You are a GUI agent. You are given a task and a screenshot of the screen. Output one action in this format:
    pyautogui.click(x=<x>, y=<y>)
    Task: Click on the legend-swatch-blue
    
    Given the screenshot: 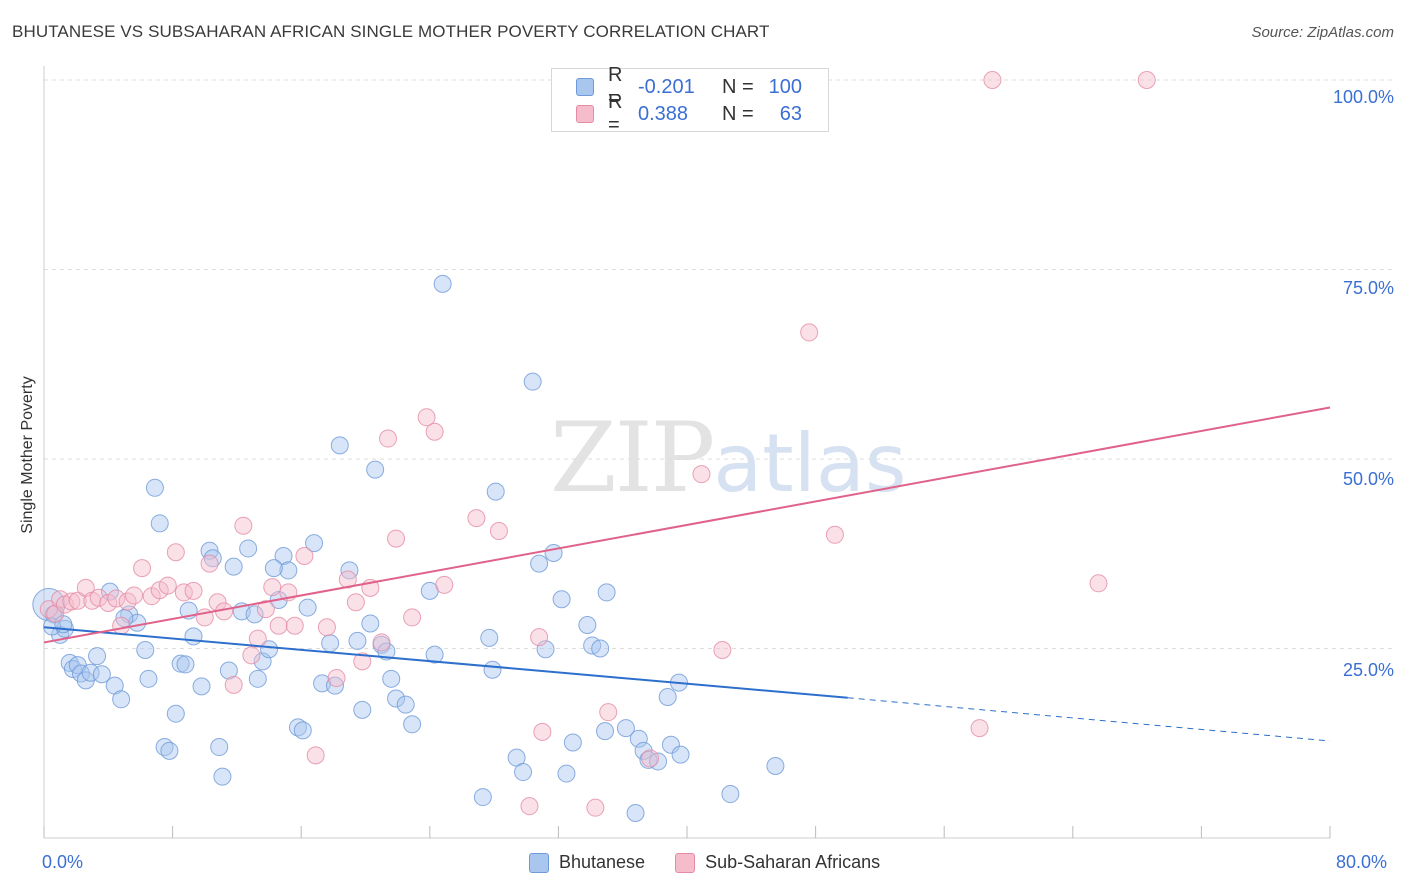 What is the action you would take?
    pyautogui.click(x=539, y=862)
    